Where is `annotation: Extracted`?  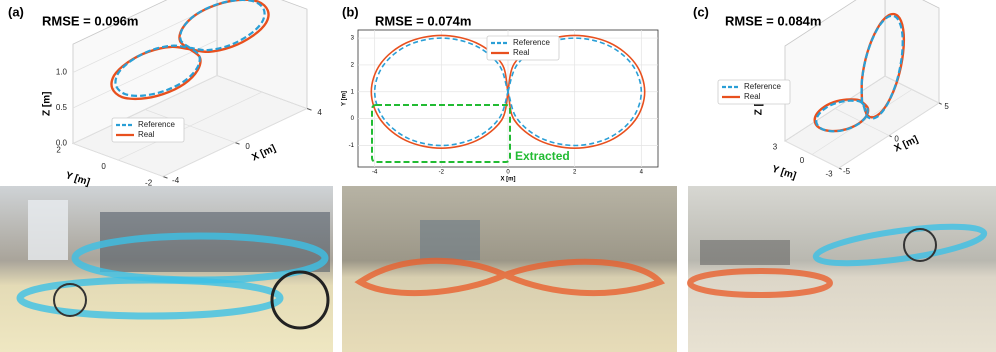
annotation: Extracted is located at coordinates (542, 156).